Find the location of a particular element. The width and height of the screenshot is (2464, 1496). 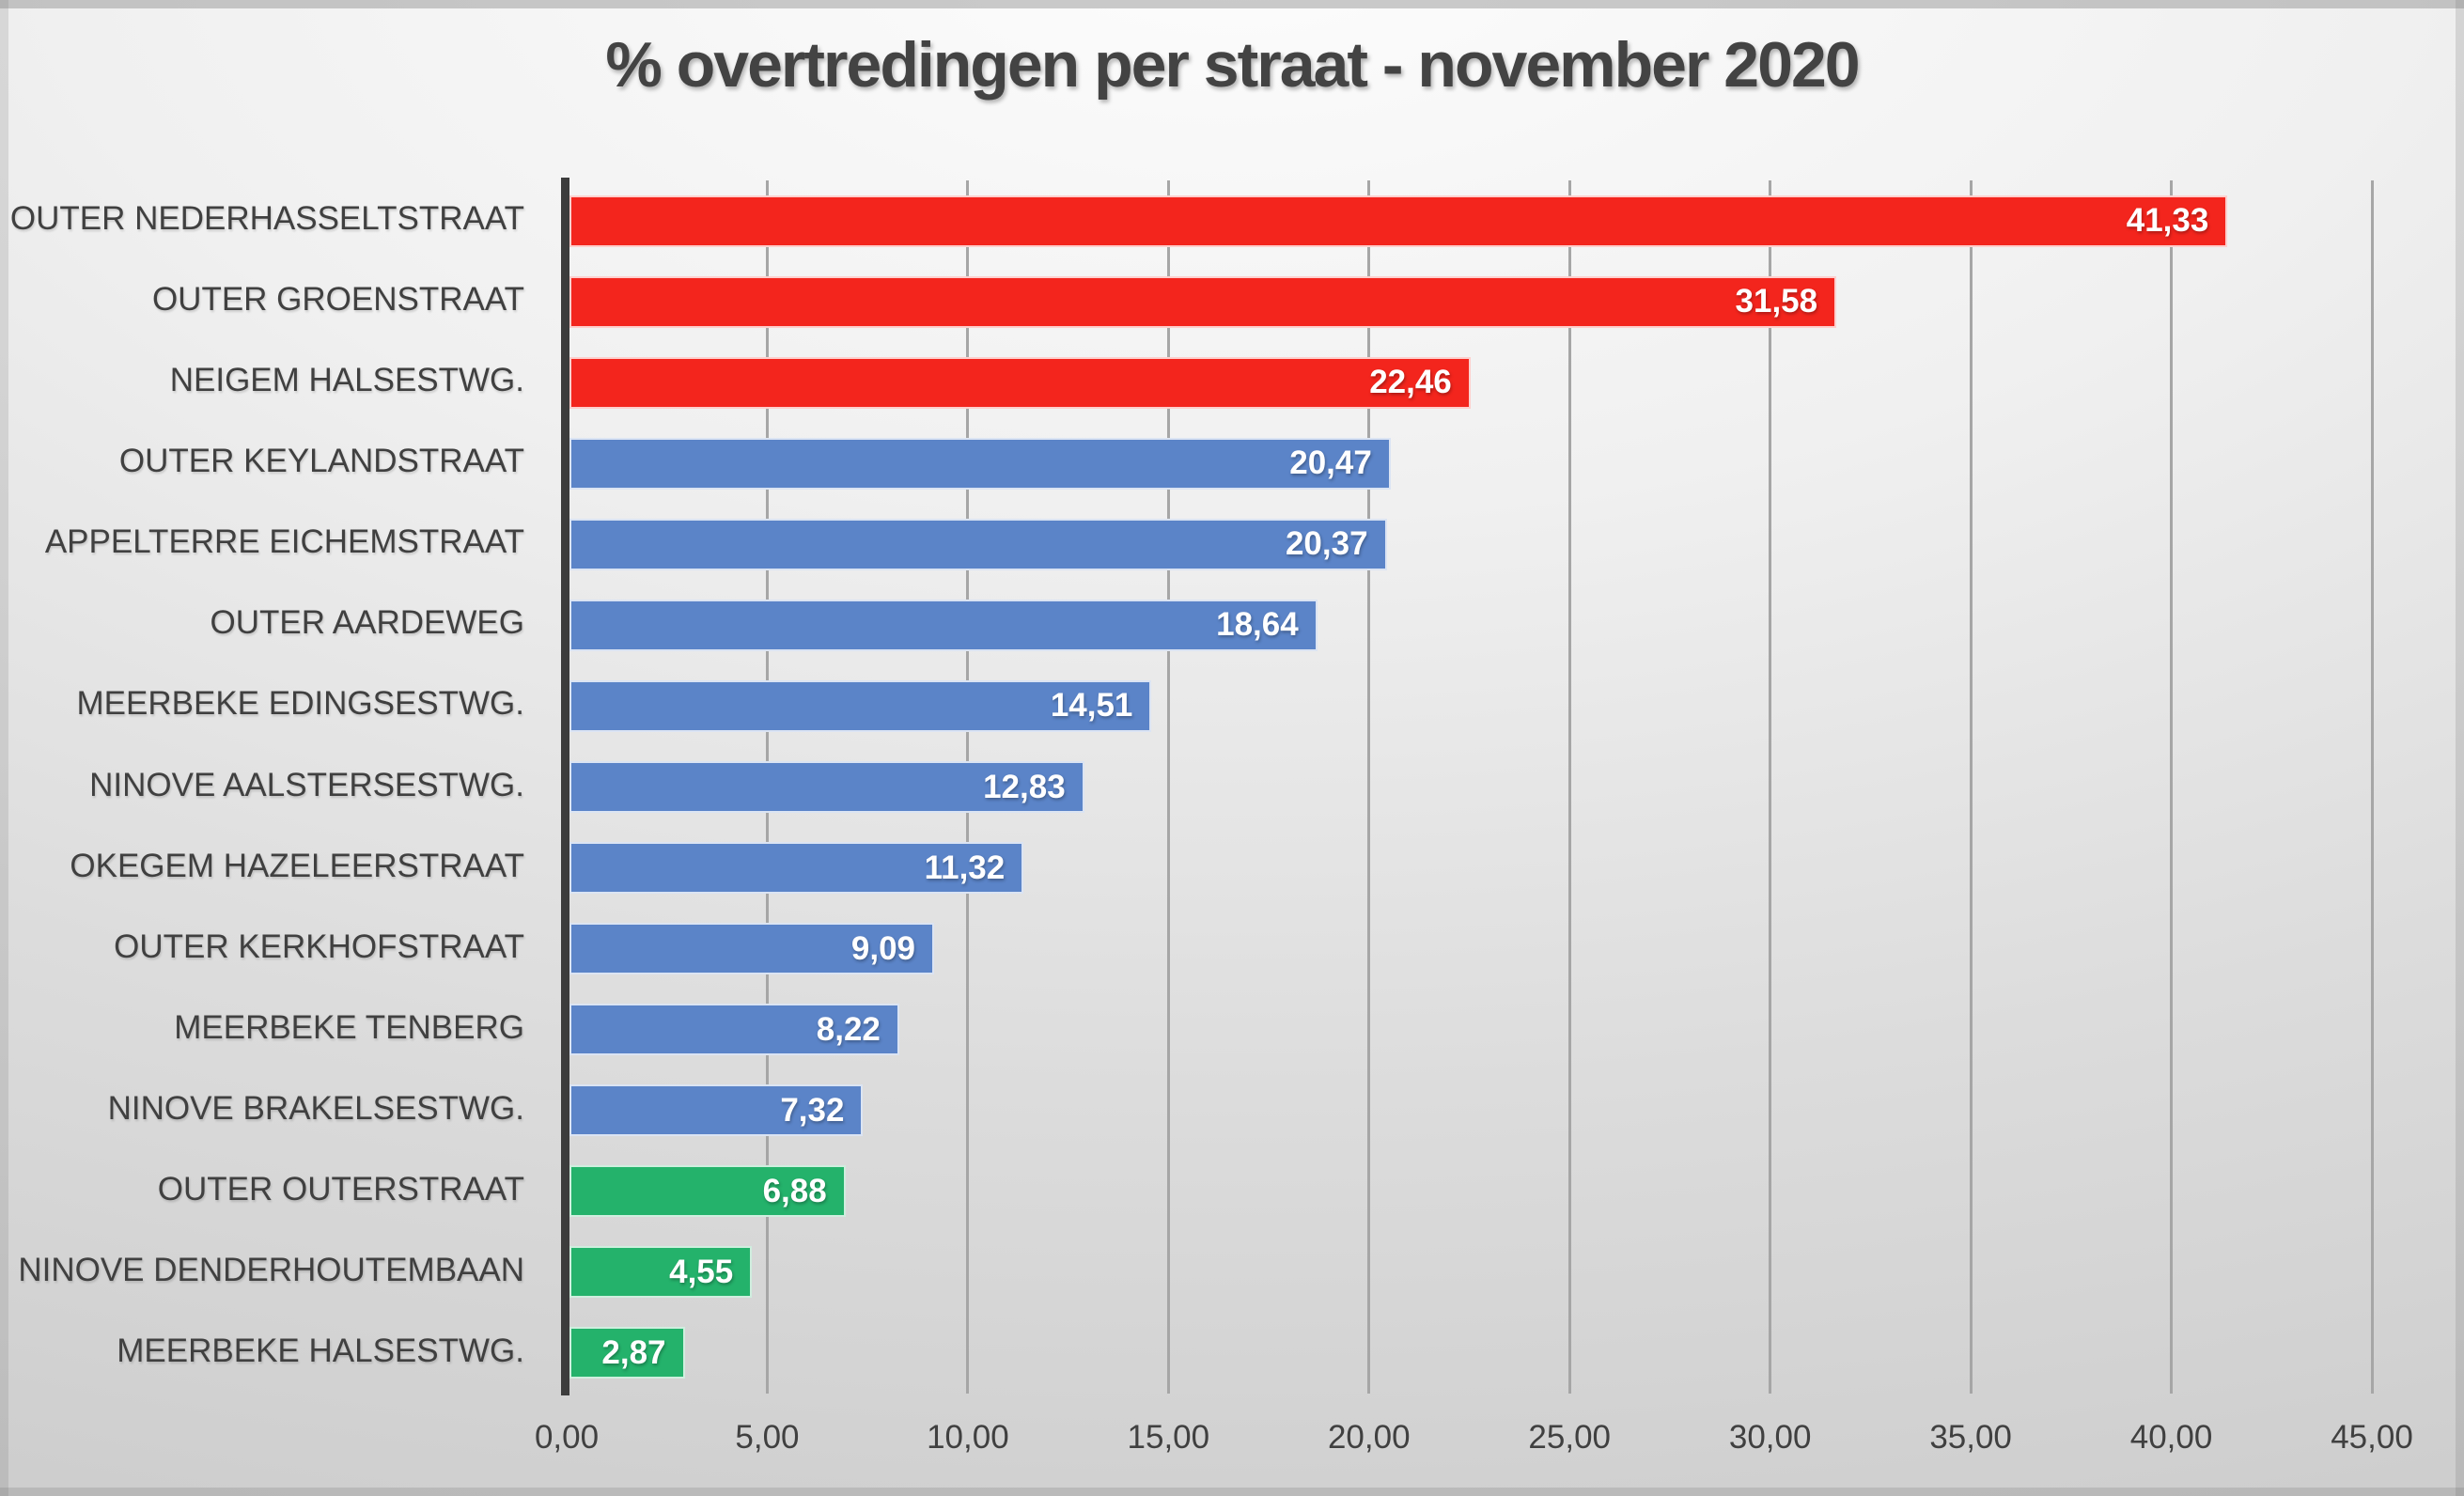

bar-value-label: 20,47 is located at coordinates (1330, 463).